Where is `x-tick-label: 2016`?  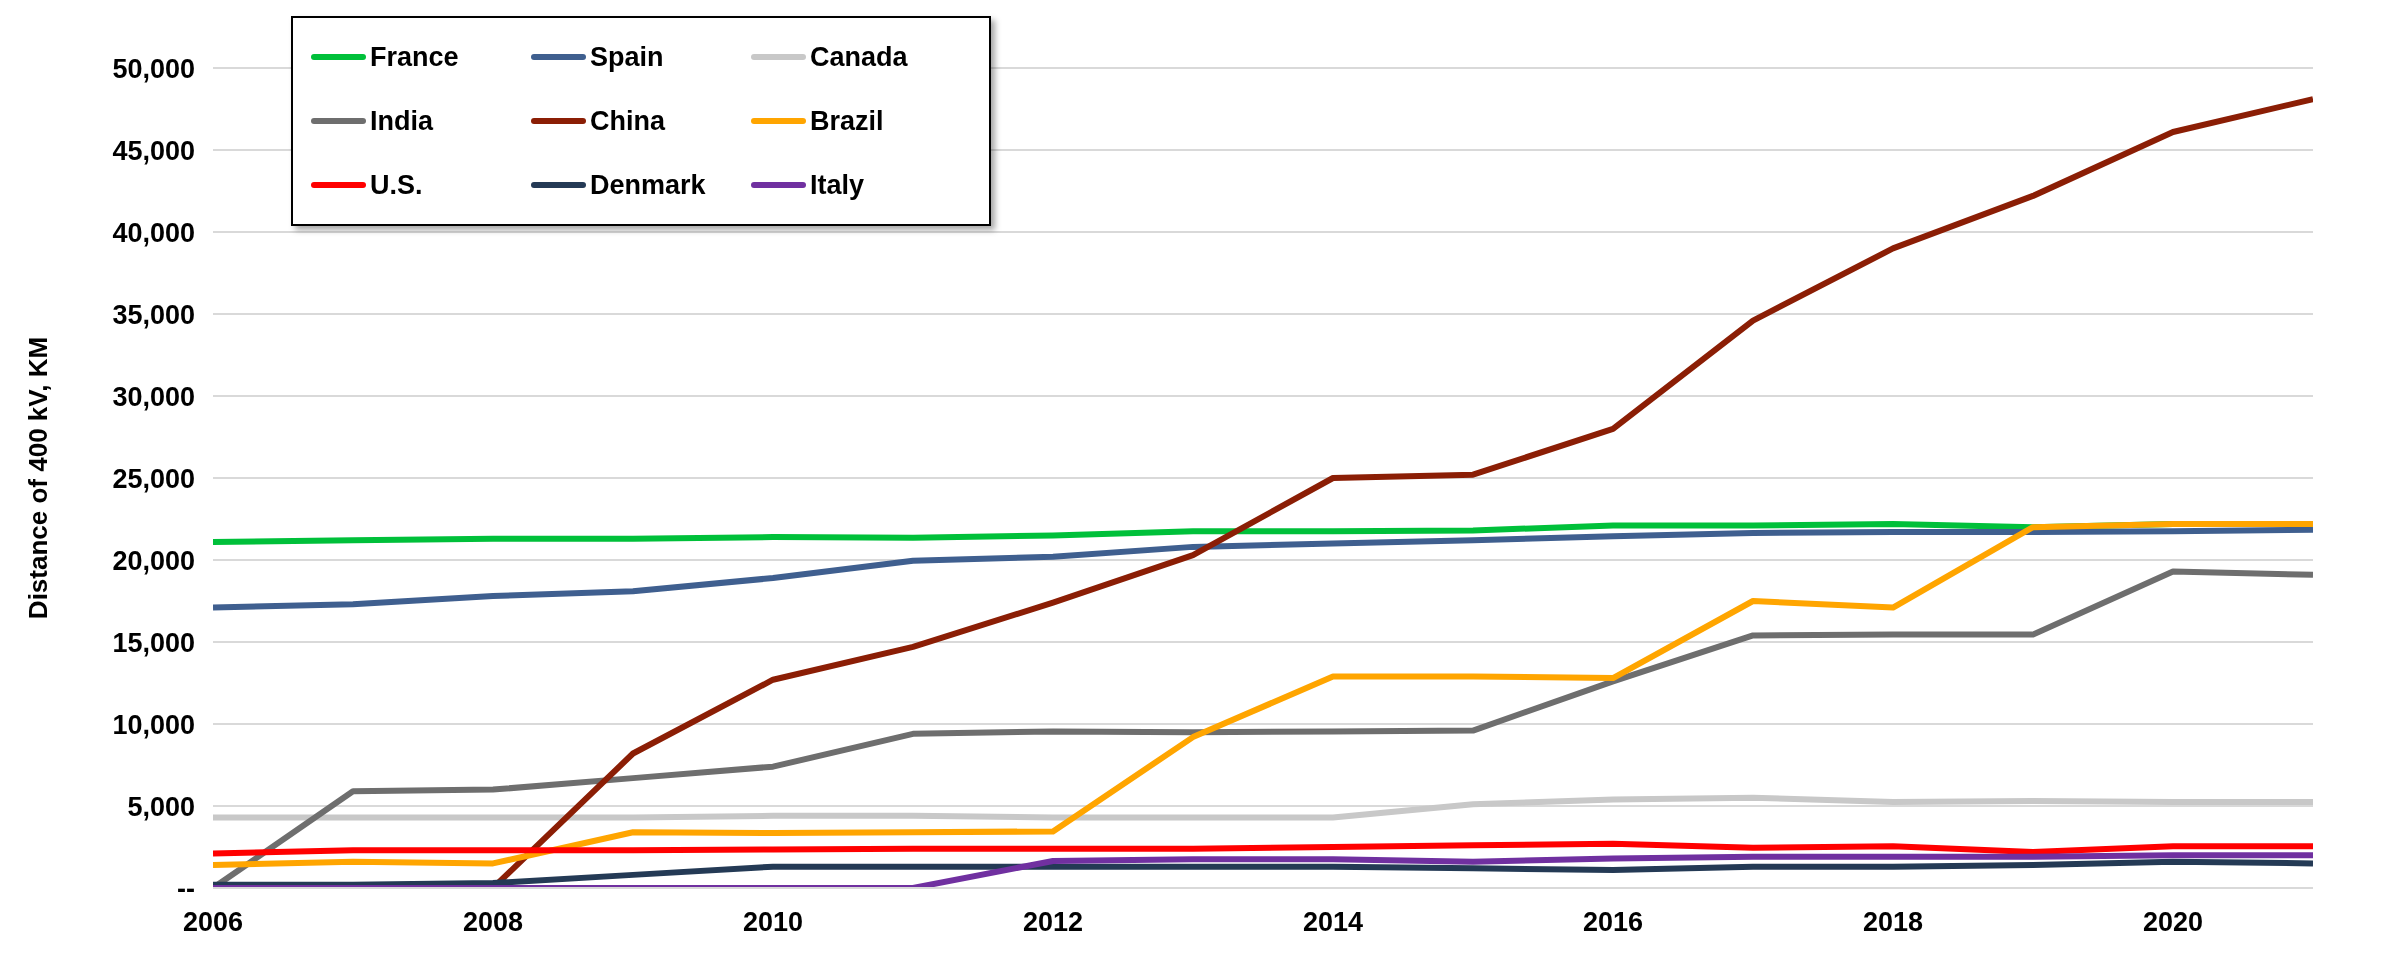 x-tick-label: 2016 is located at coordinates (1613, 922).